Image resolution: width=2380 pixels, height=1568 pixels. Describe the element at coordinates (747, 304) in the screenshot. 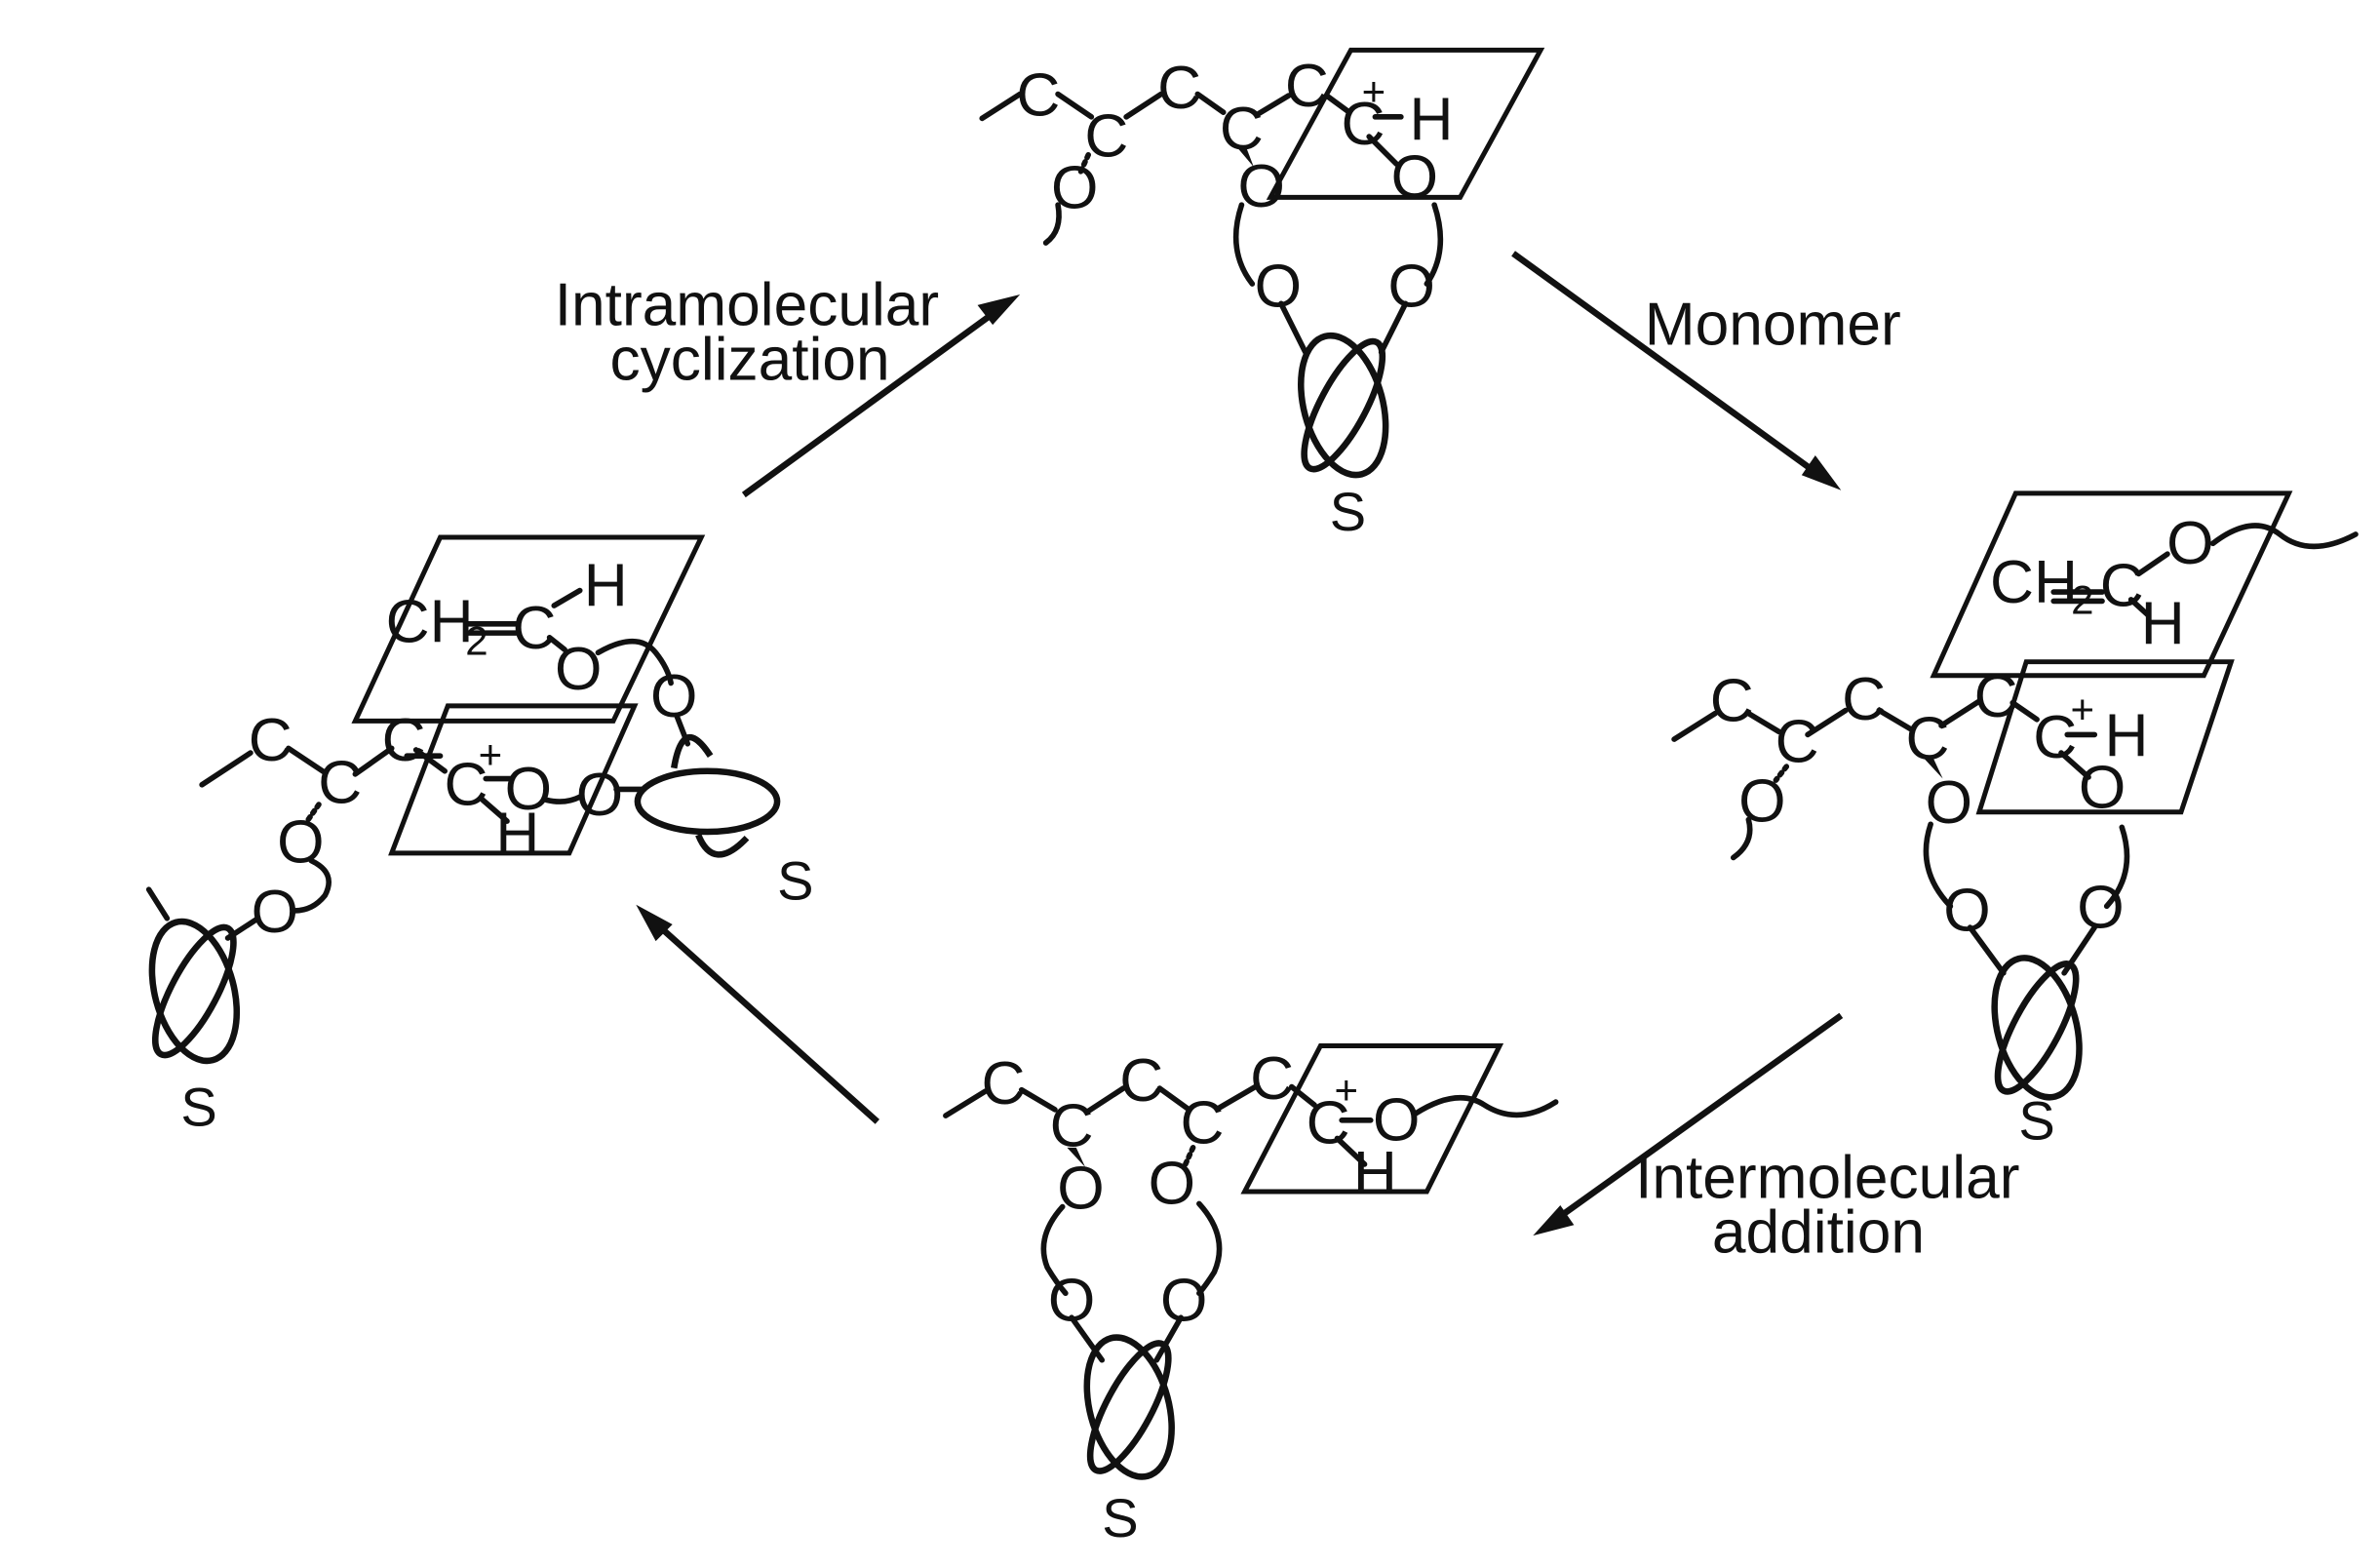

I see `caption-intramolecular-line1: Intramolecular` at that location.